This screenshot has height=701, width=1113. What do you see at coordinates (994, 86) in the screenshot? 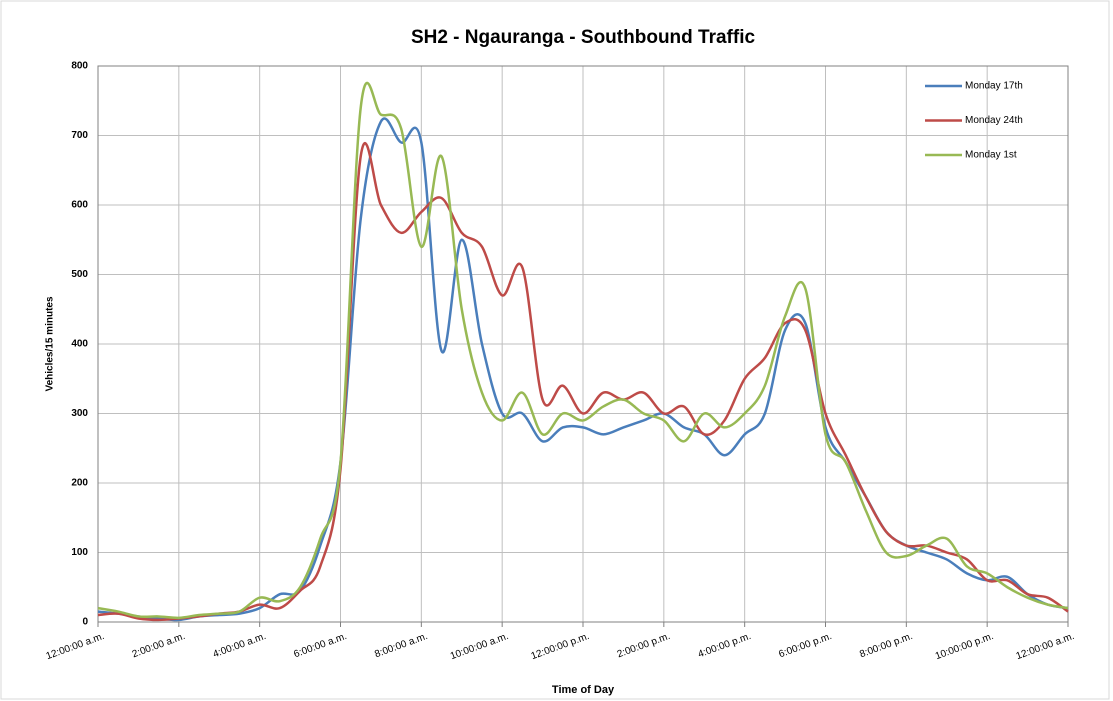
I see `legend-label: Monday 17th` at bounding box center [994, 86].